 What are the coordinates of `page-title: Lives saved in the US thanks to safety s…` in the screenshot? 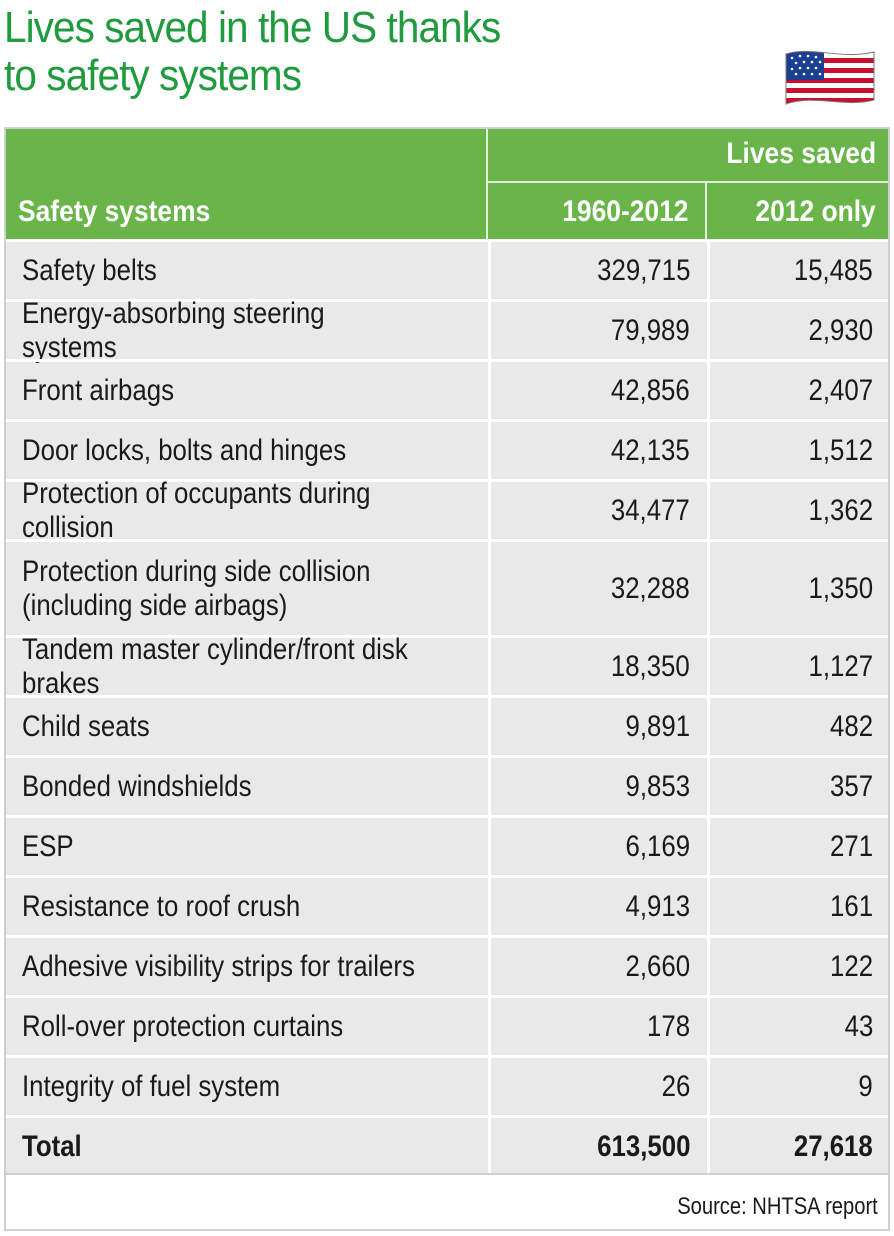 It's located at (252, 51).